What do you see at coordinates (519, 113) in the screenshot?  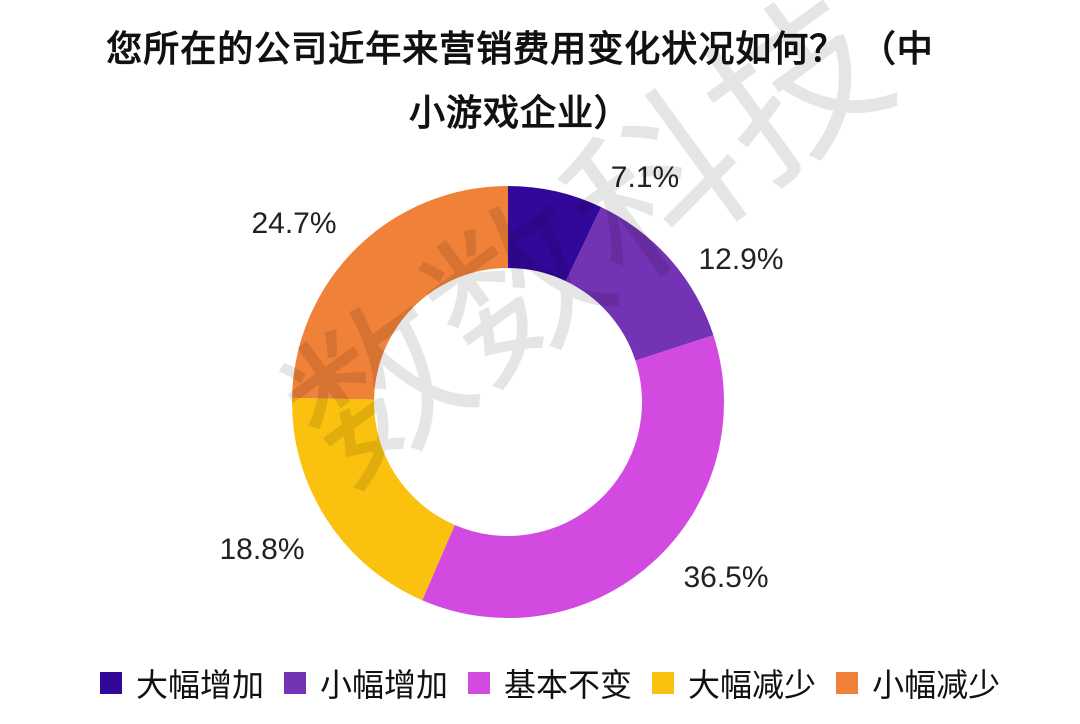 I see `chart-title-line-2: 小游戏企业）` at bounding box center [519, 113].